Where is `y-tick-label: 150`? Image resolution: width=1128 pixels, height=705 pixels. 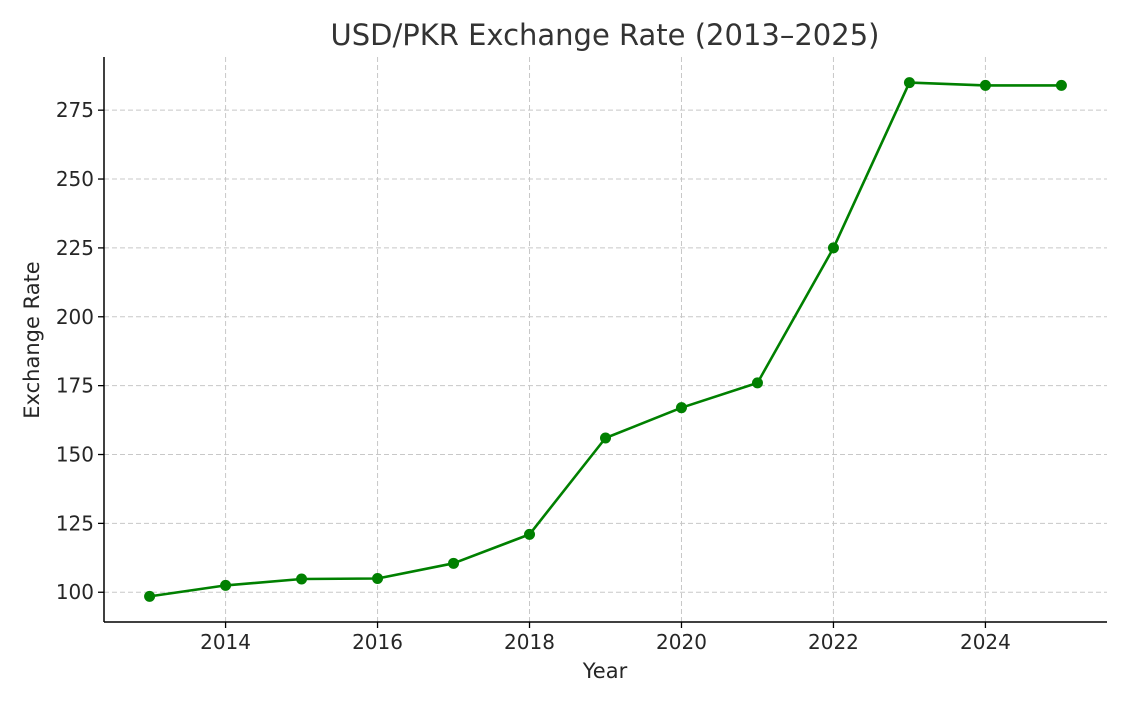
y-tick-label: 150 is located at coordinates (75, 455).